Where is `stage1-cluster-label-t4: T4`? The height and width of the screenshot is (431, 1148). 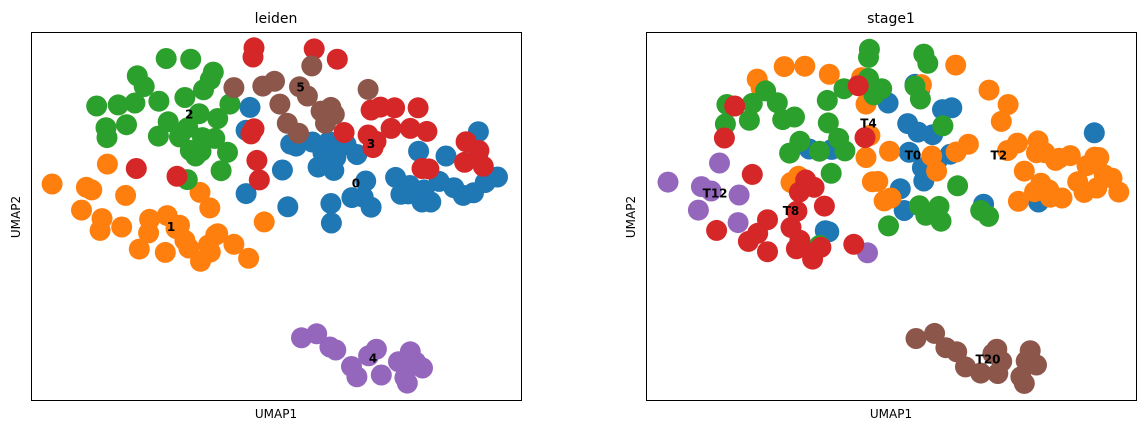 stage1-cluster-label-t4: T4 is located at coordinates (868, 124).